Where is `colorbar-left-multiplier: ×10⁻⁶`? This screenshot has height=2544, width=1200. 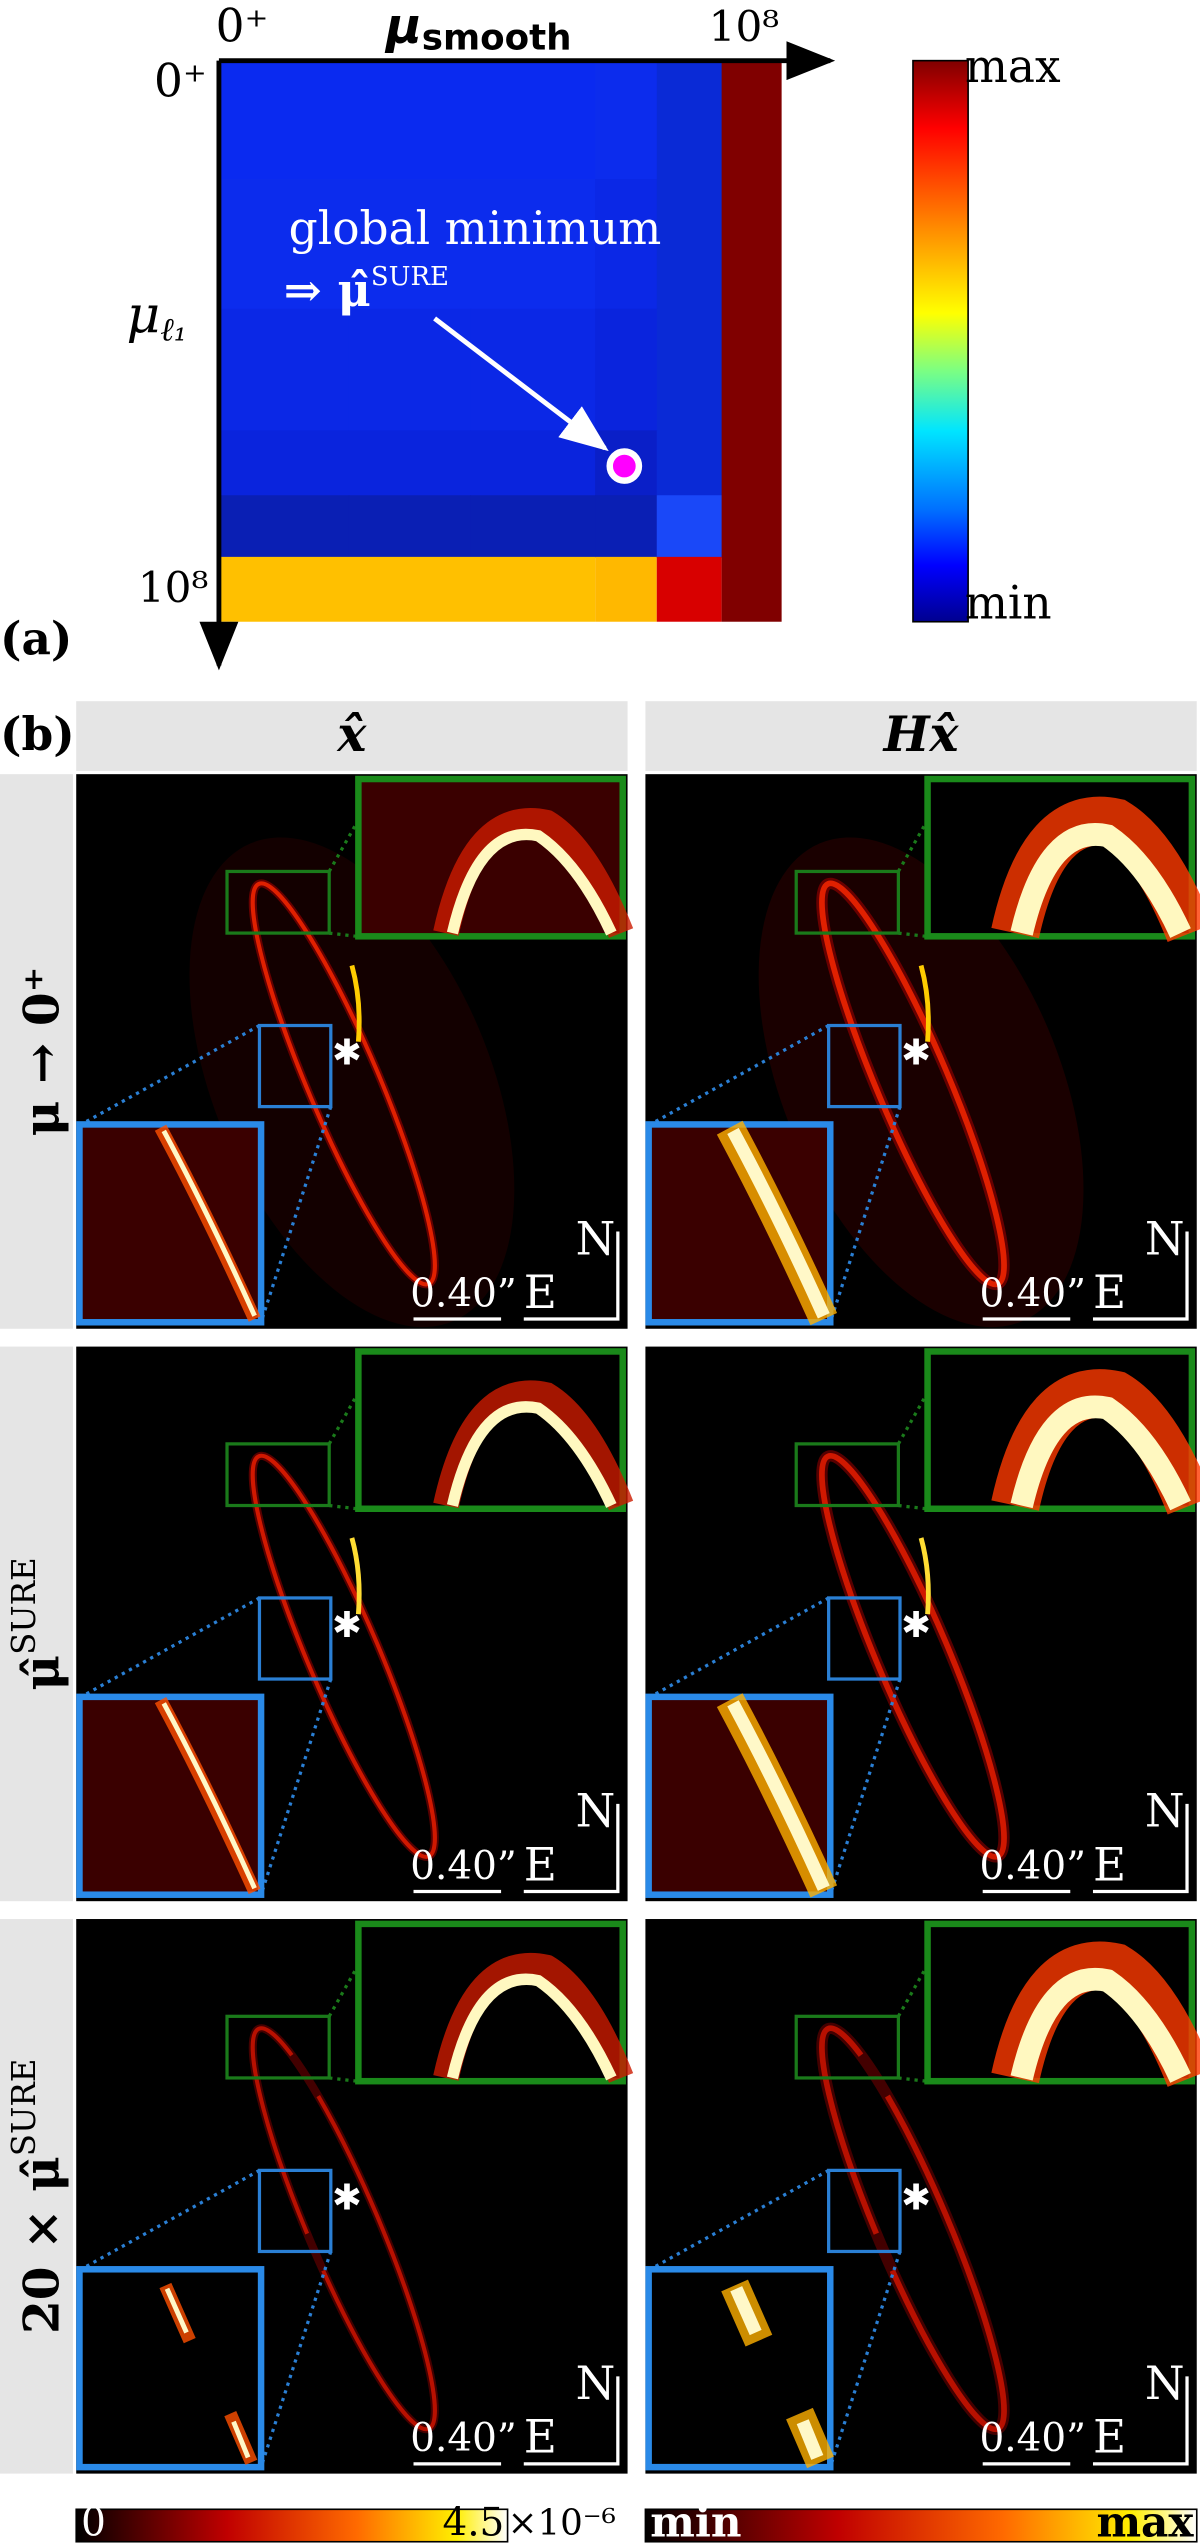
colorbar-left-multiplier: ×10⁻⁶ is located at coordinates (562, 2523).